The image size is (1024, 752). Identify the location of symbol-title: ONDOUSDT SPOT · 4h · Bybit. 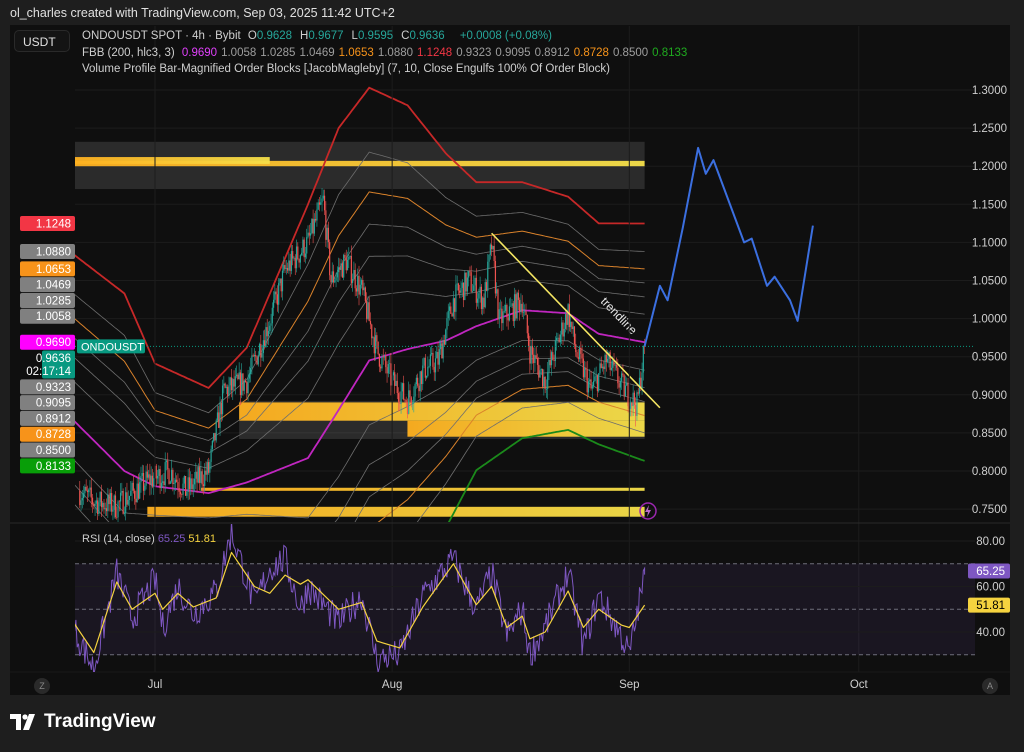
(161, 36).